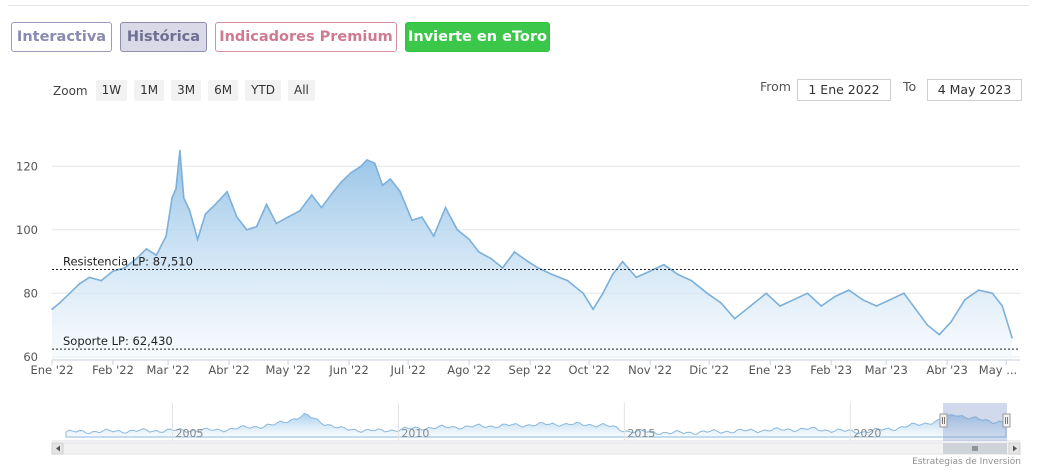  I want to click on x-tick-label: Mar '22, so click(168, 370).